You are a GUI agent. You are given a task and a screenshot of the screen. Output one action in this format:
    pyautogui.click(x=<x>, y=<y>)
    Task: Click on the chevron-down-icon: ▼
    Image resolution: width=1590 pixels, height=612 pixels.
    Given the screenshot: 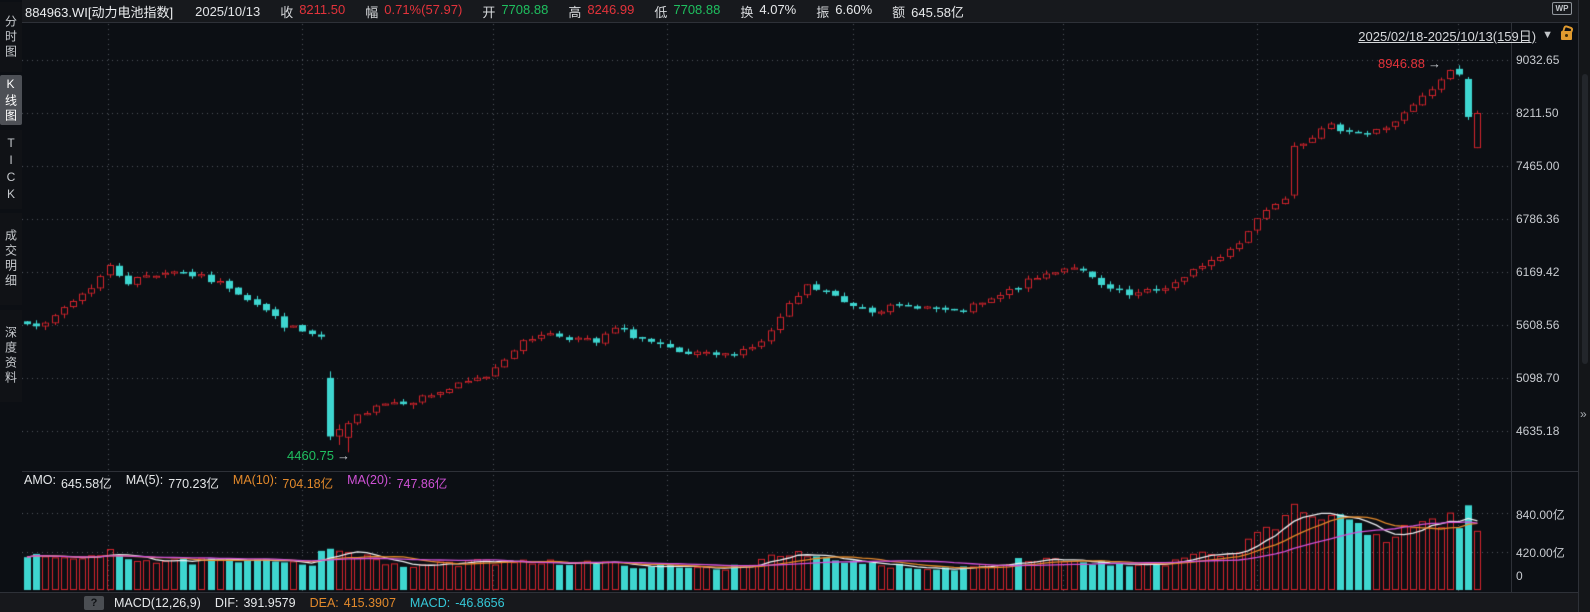 What is the action you would take?
    pyautogui.click(x=1547, y=35)
    